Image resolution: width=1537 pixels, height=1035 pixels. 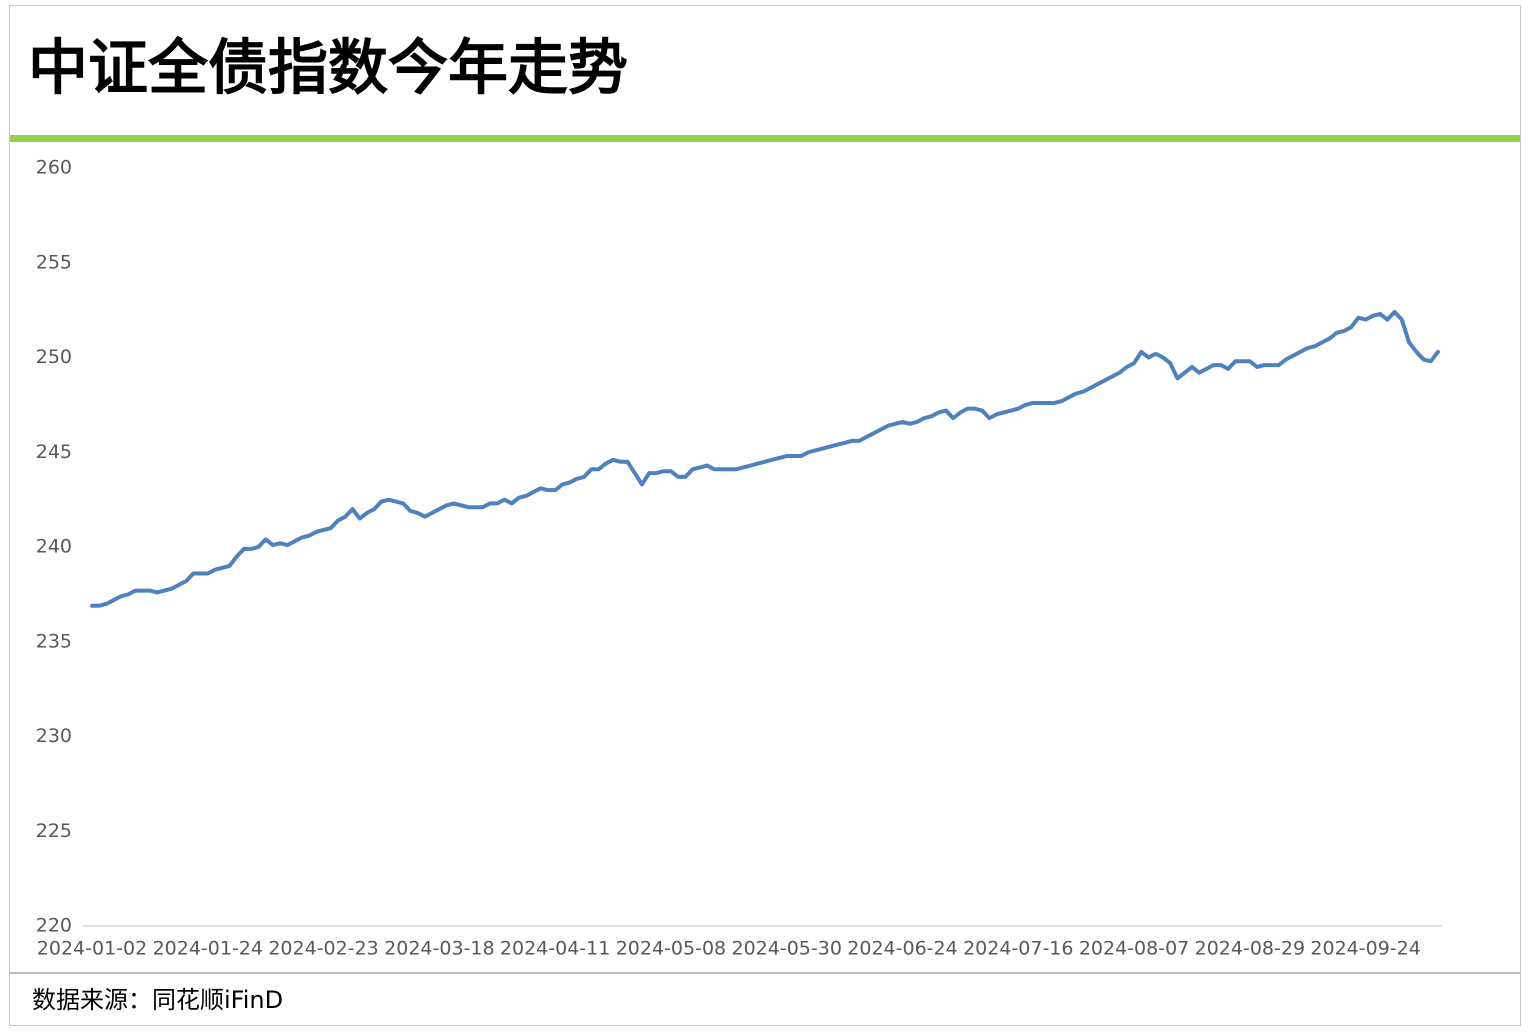 I want to click on y-tick-label: 260, so click(x=54, y=168).